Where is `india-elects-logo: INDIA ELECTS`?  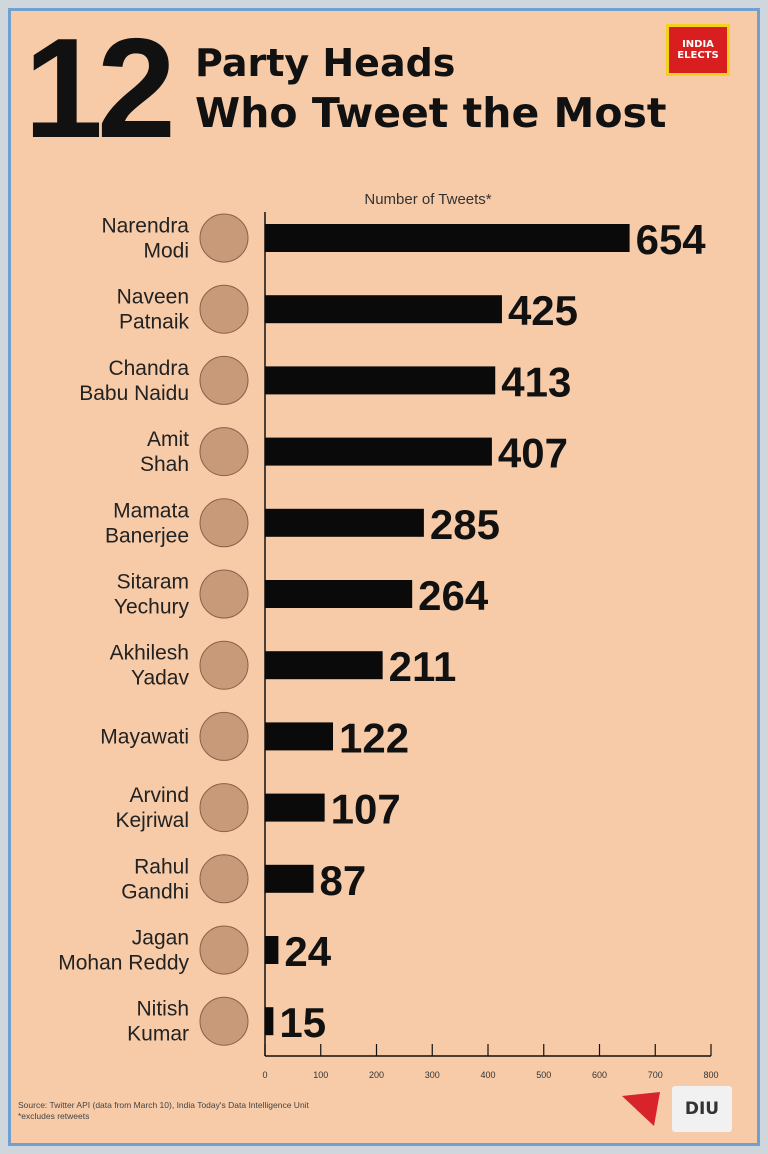 india-elects-logo: INDIA ELECTS is located at coordinates (698, 50).